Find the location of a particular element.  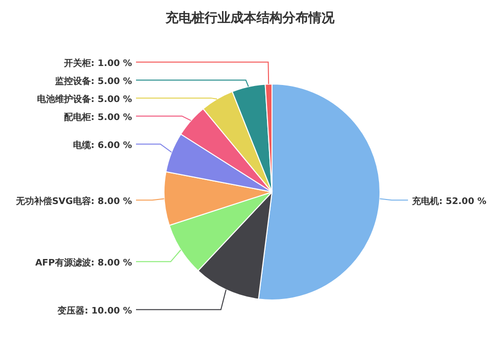

slice-label: 配电柜: 5.00 % is located at coordinates (98, 118).